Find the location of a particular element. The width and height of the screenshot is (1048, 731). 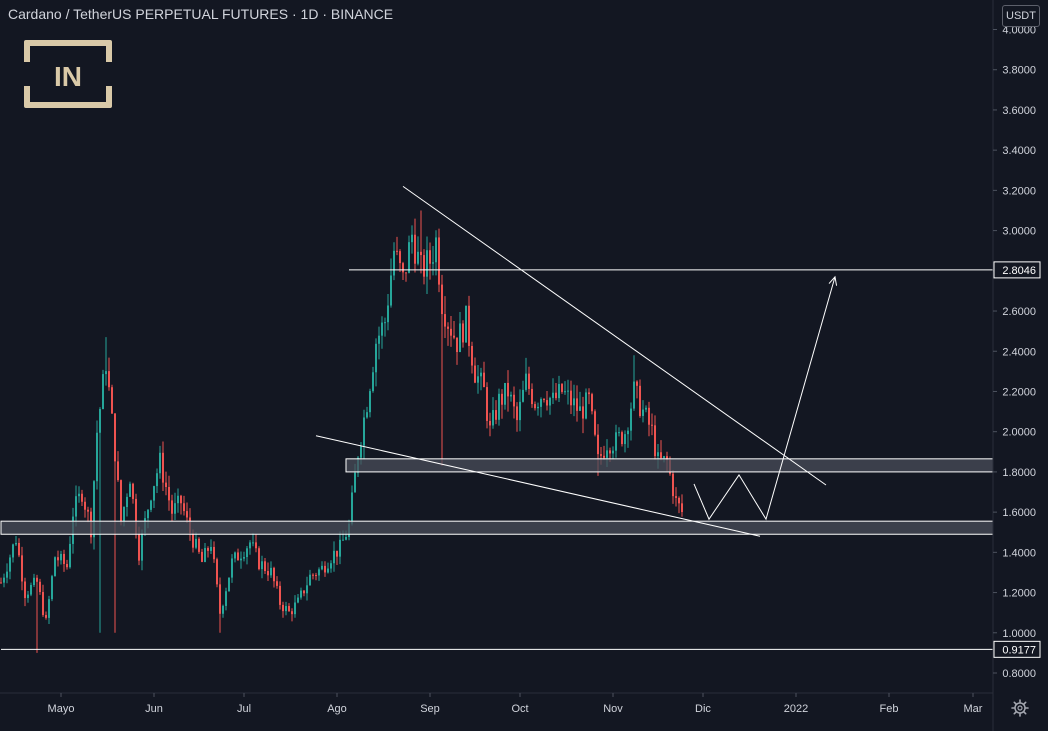

x-tick-label: Feb is located at coordinates (889, 709).